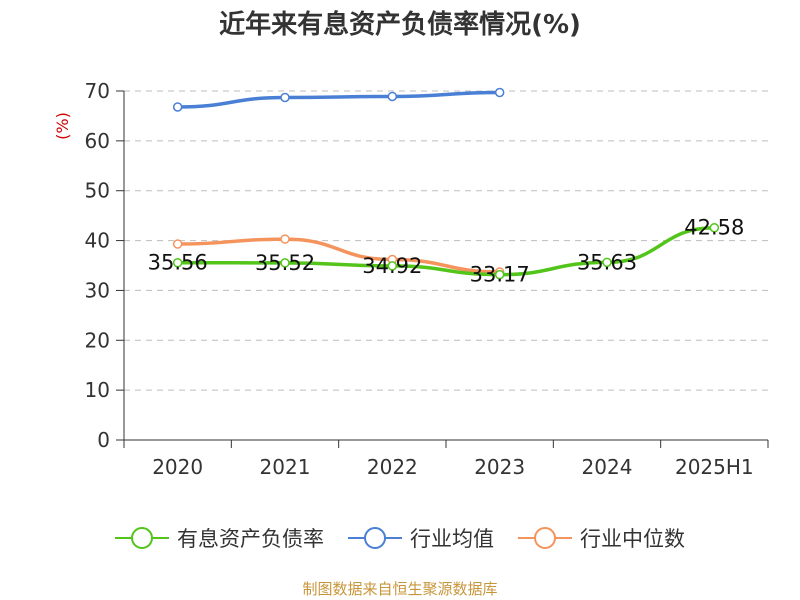 Image resolution: width=800 pixels, height=600 pixels. Describe the element at coordinates (452, 539) in the screenshot. I see `legend-label: 行业均值` at that location.